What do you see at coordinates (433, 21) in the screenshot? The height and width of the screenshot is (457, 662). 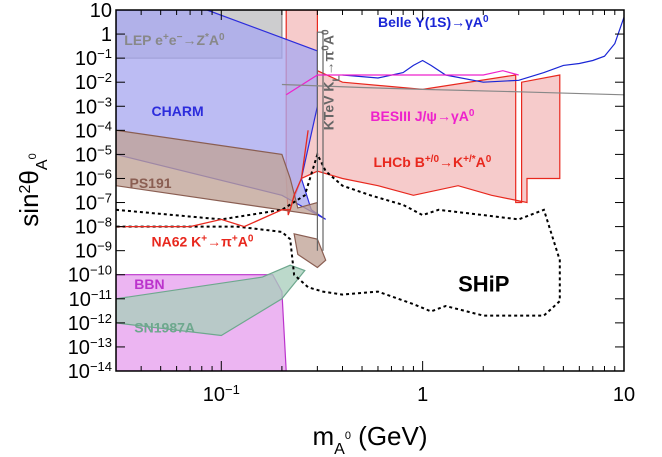 I see `label-belle-1s-a0: Belle Υ(1S)→γA0` at bounding box center [433, 21].